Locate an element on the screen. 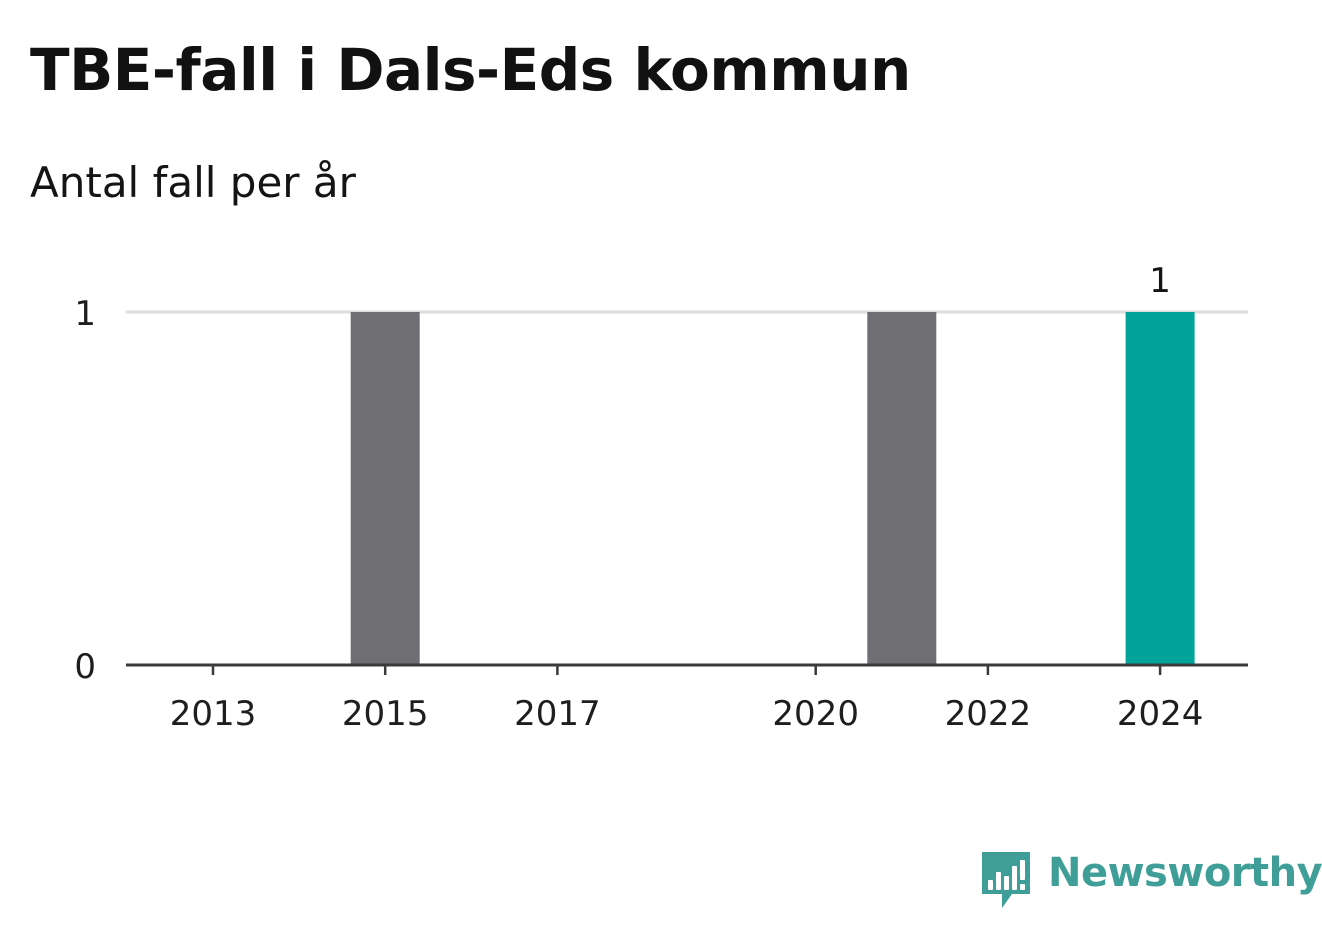 Image resolution: width=1322 pixels, height=939 pixels. chart-subtitle: Antal fall per år is located at coordinates (193, 182).